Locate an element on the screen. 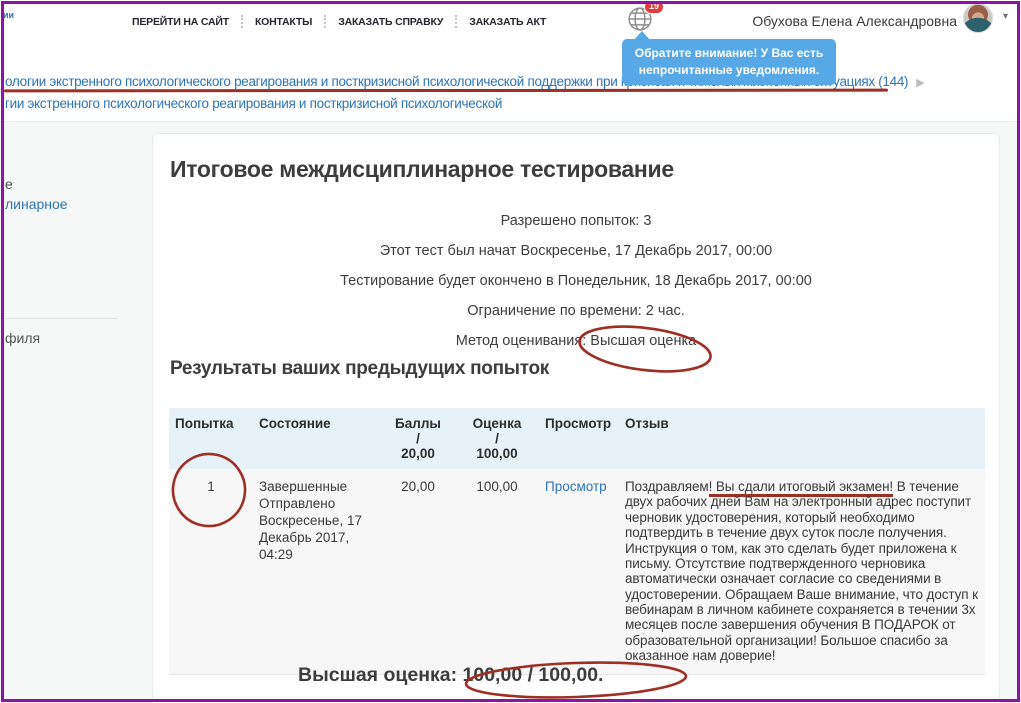 The height and width of the screenshot is (703, 1021). grade-cell: 100,00 is located at coordinates (497, 572).